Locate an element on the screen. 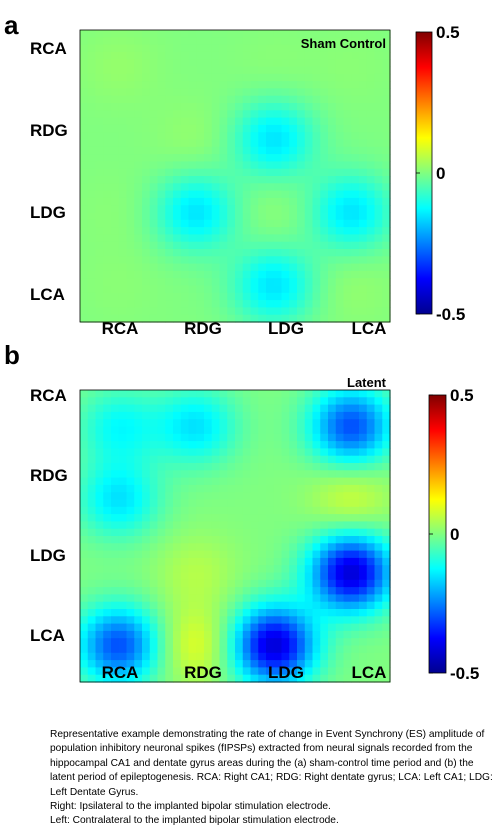 Image resolution: width=500 pixels, height=833 pixels. x-tick-label: RCA is located at coordinates (120, 672).